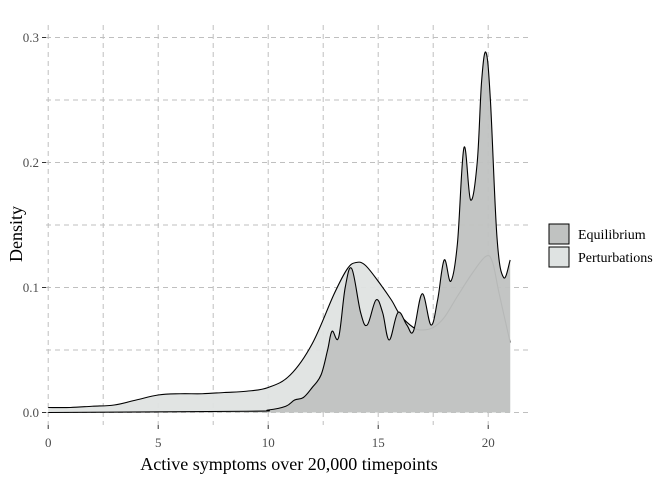  Describe the element at coordinates (158, 442) in the screenshot. I see `x-tick-label: 5` at that location.